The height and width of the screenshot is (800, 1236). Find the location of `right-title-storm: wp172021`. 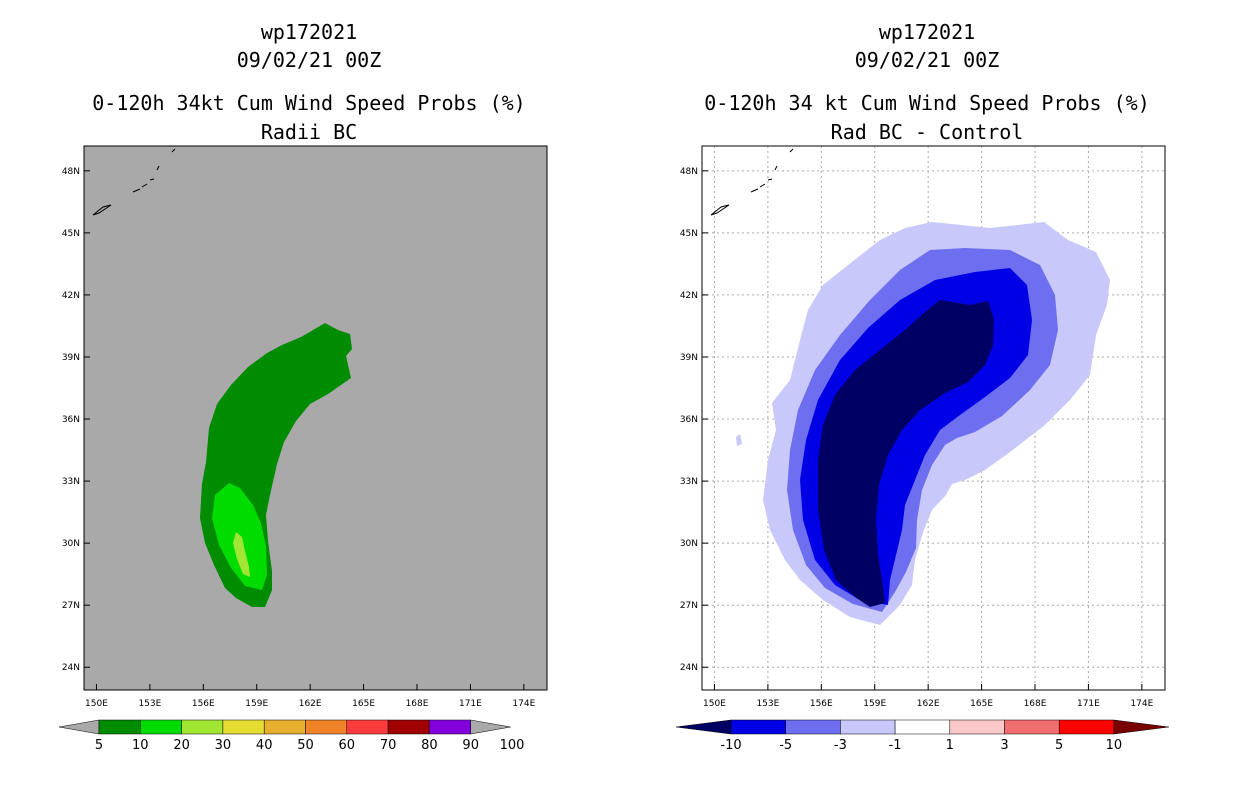

right-title-storm: wp172021 is located at coordinates (927, 32).